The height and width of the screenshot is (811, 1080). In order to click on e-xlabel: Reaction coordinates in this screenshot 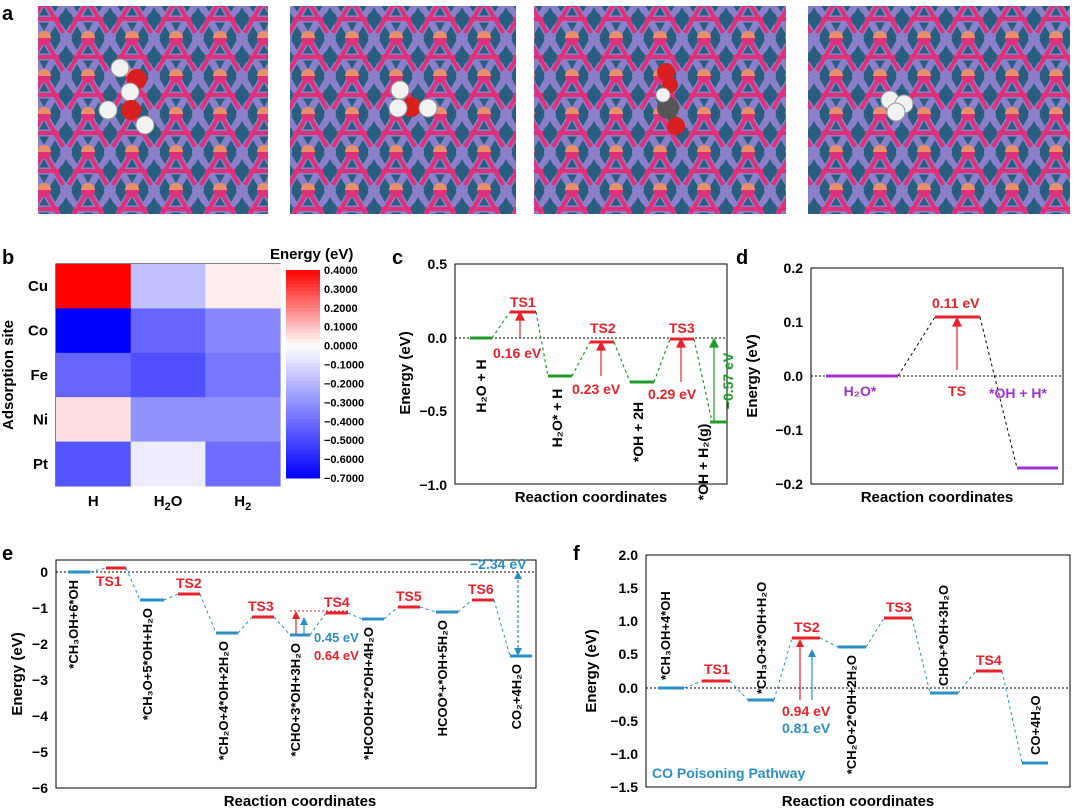, I will do `click(300, 801)`.